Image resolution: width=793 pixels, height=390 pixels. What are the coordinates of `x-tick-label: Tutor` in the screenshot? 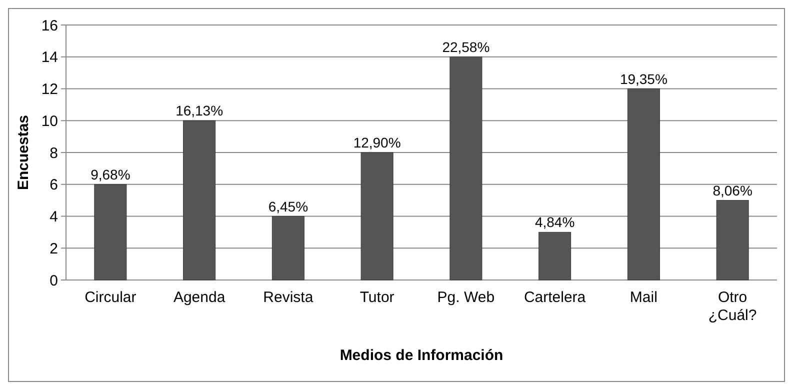 It's located at (377, 297).